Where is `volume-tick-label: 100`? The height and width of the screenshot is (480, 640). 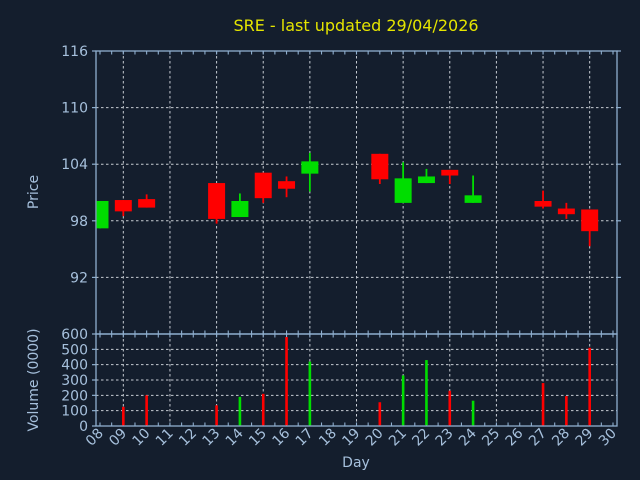
volume-tick-label: 100 is located at coordinates (74, 412).